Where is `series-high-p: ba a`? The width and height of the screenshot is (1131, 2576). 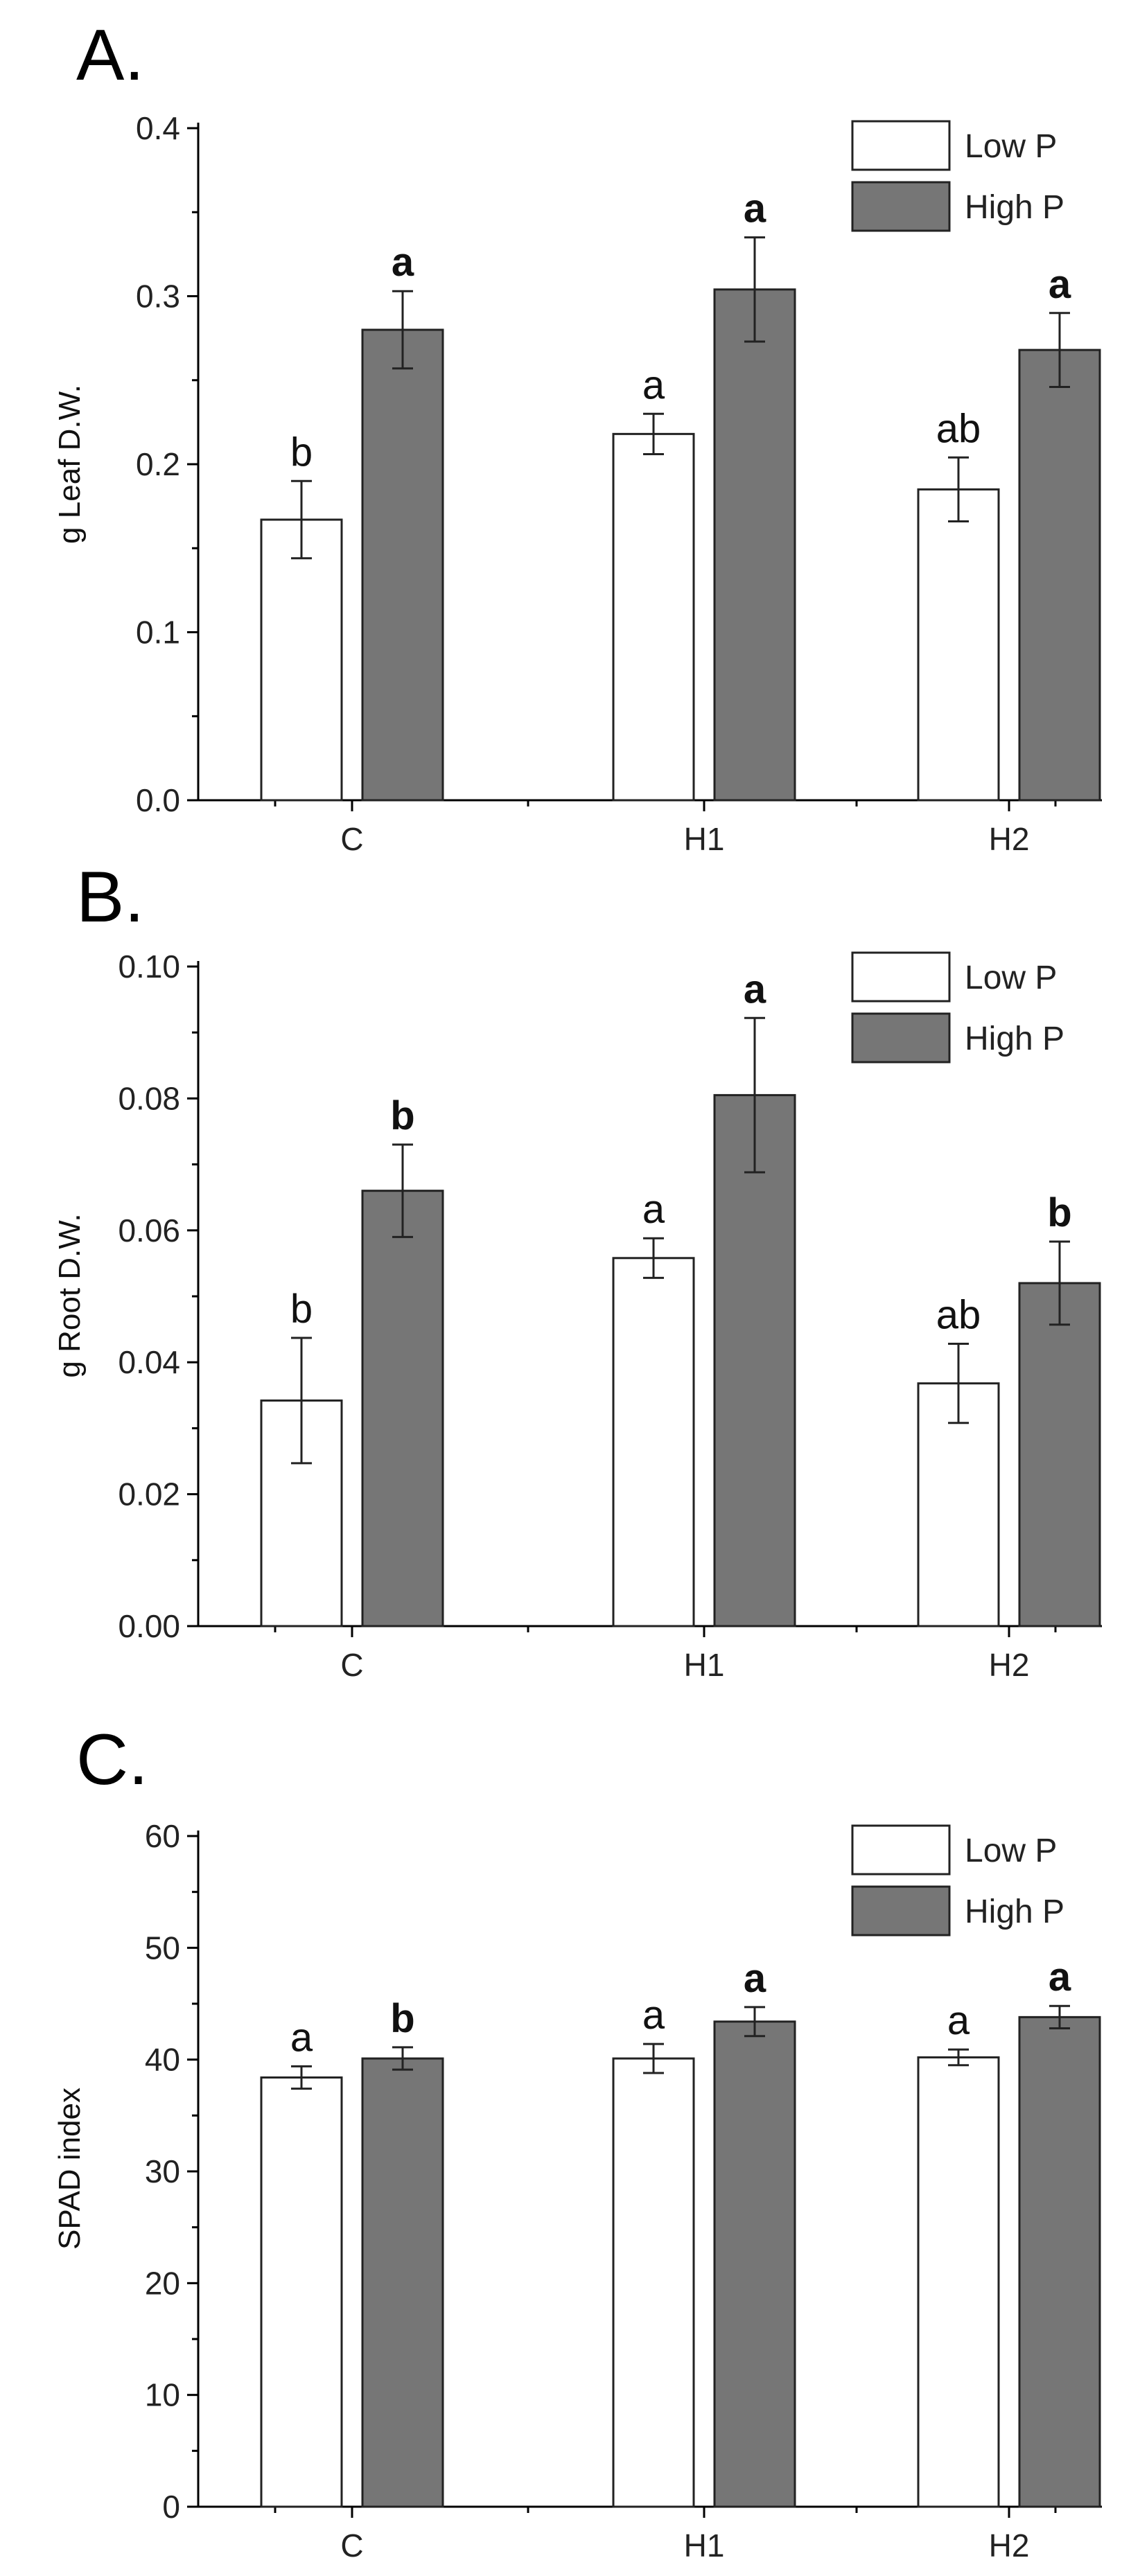 series-high-p: ba a is located at coordinates (731, 2231).